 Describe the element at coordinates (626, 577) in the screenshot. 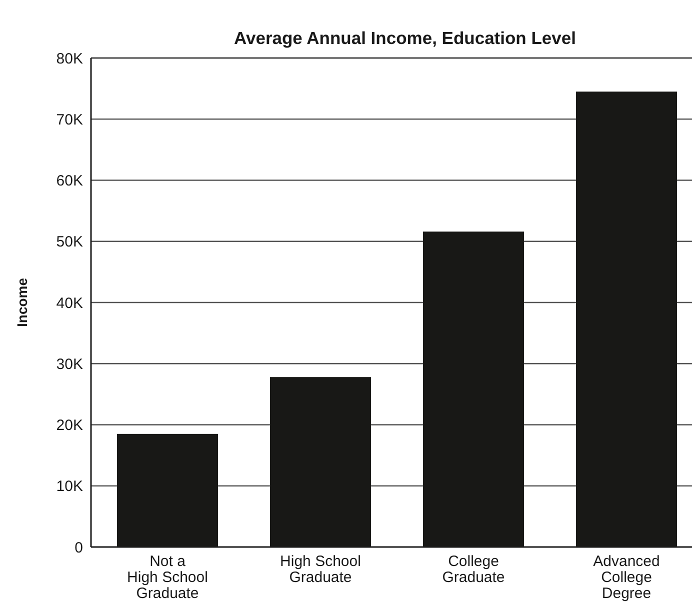

I see `x-tick-label: Advanced College Degree` at that location.